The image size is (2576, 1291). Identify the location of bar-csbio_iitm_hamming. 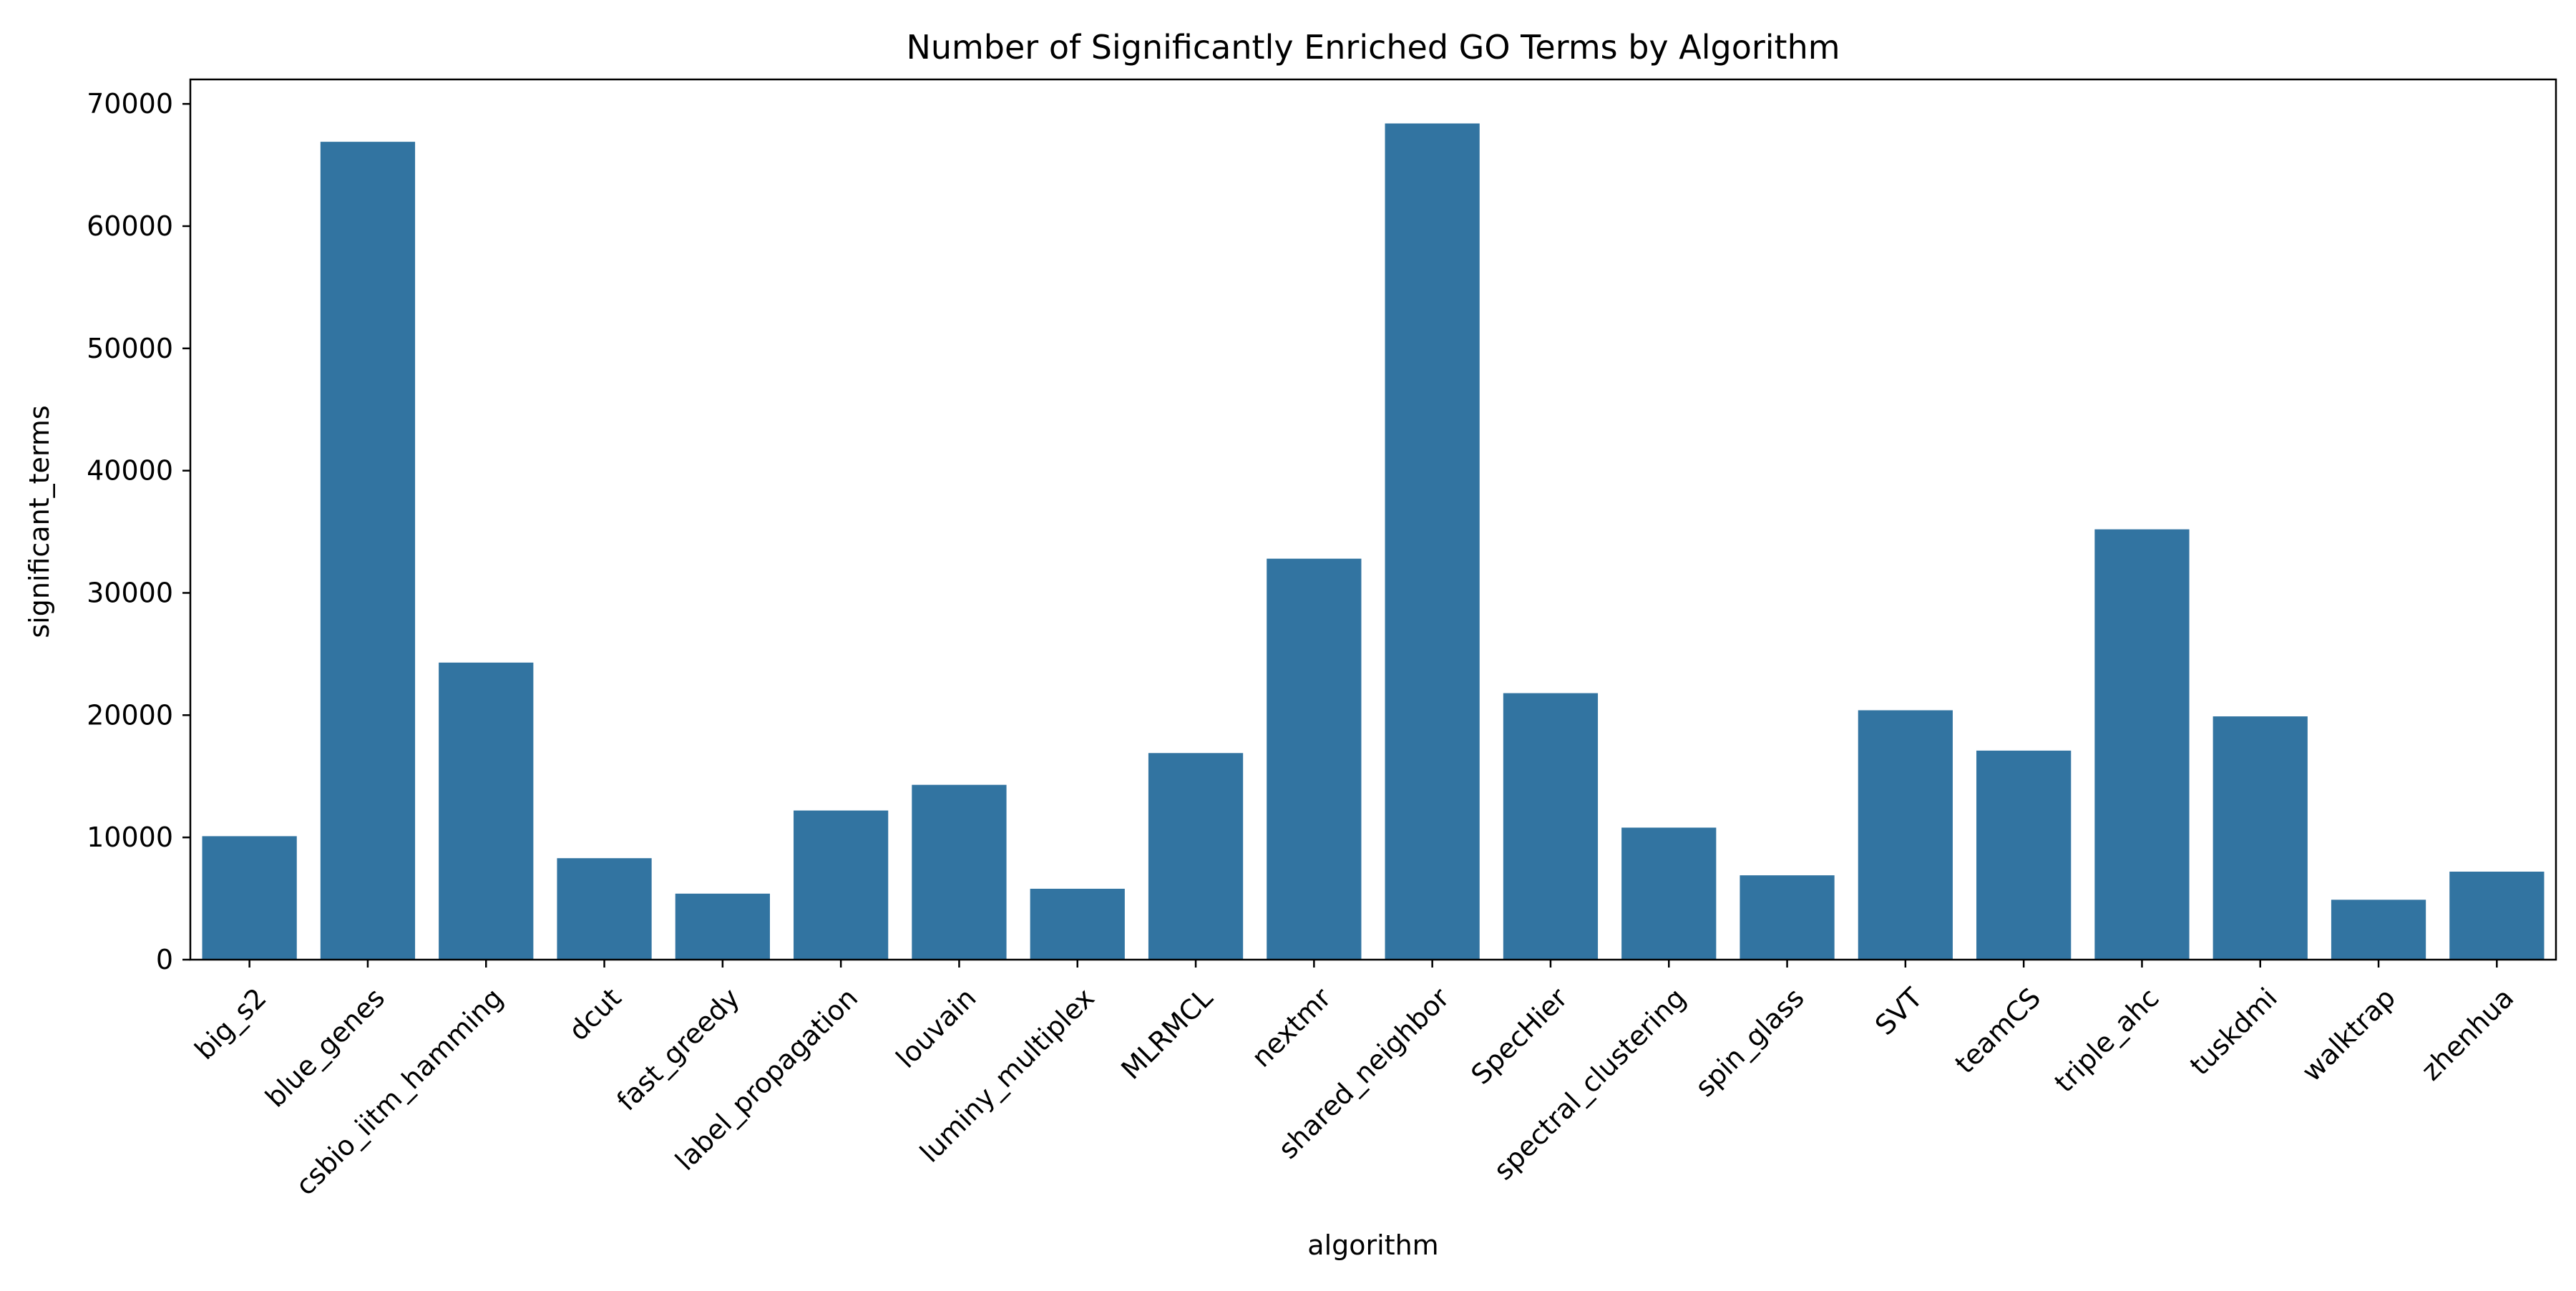
(486, 811).